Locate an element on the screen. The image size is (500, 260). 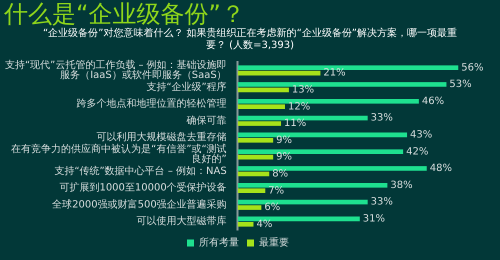
data-label: 42% is located at coordinates (417, 152).